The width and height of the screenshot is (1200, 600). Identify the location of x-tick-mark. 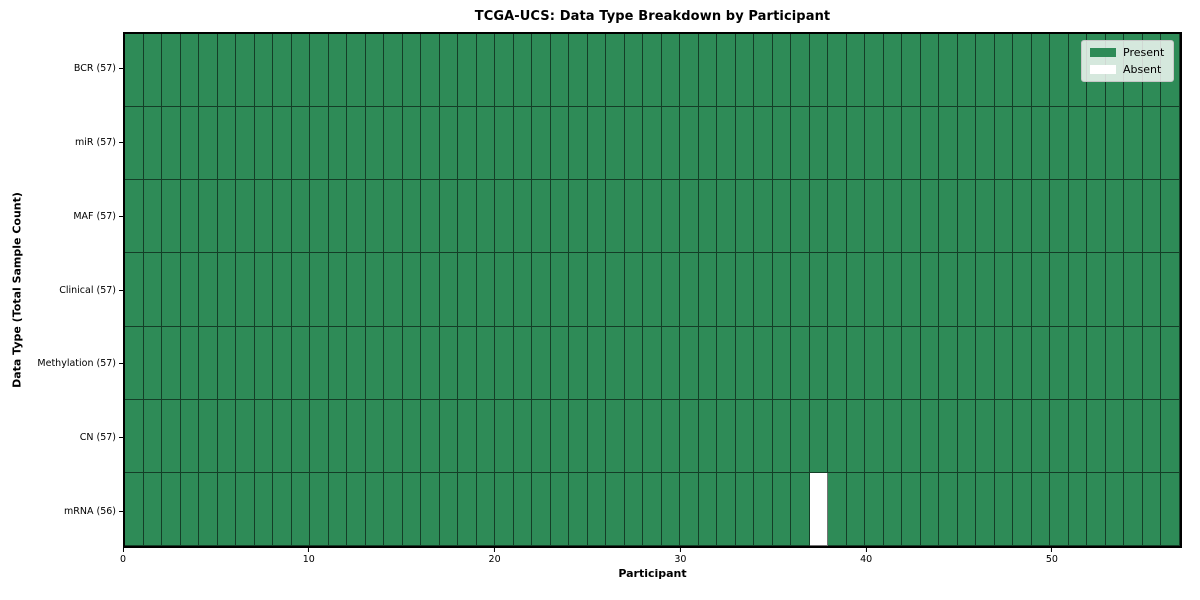
(123, 550).